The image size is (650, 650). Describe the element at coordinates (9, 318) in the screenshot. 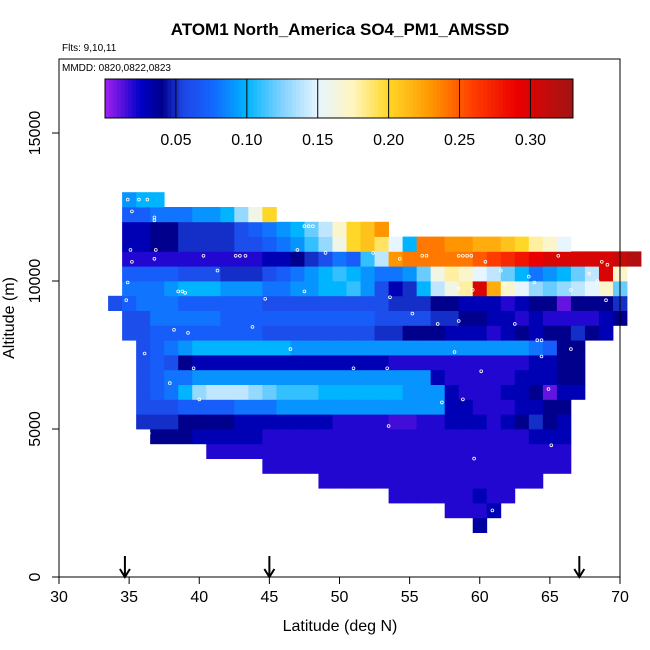

I see `y-axis-label: Altitude (m)` at that location.